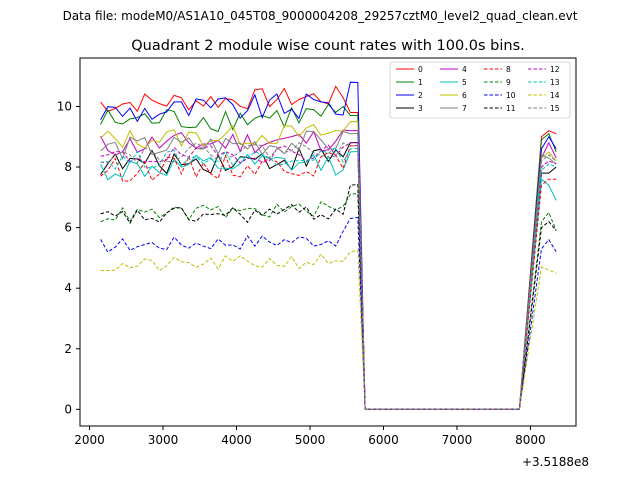 This screenshot has width=640, height=480. Describe the element at coordinates (555, 69) in the screenshot. I see `legend-label: 12` at that location.